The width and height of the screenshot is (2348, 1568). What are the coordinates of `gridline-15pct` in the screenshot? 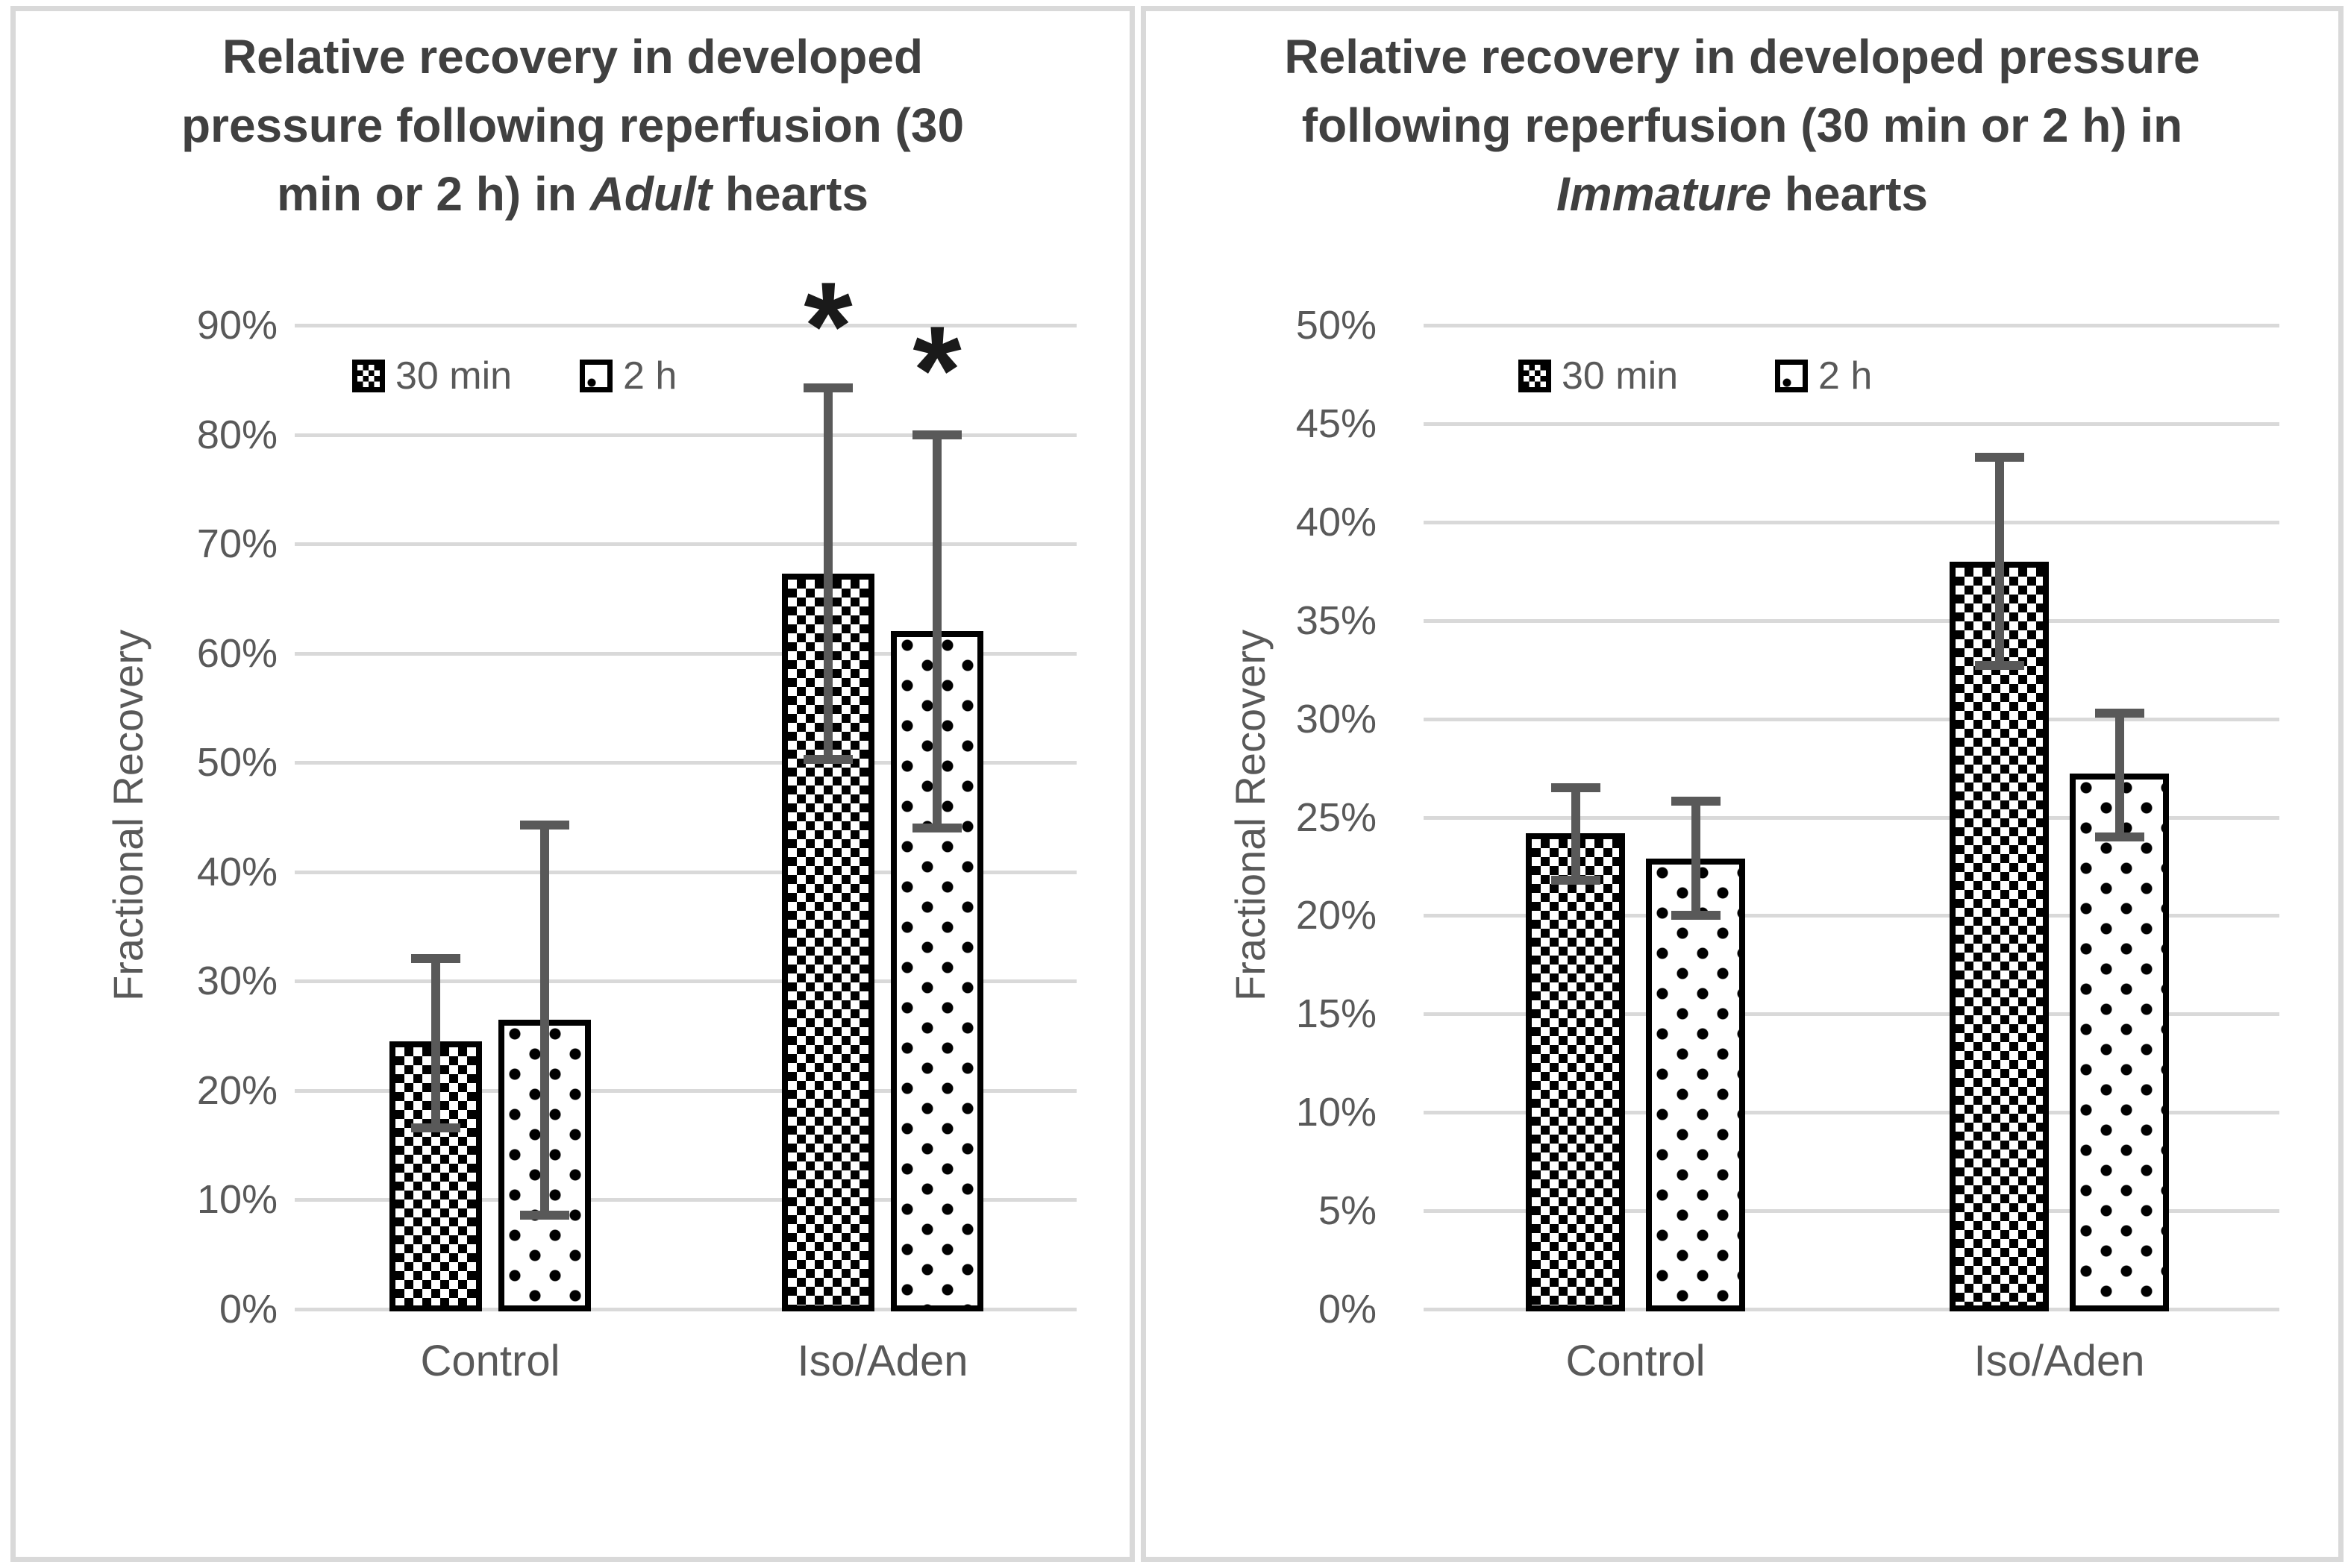 It's located at (1851, 1014).